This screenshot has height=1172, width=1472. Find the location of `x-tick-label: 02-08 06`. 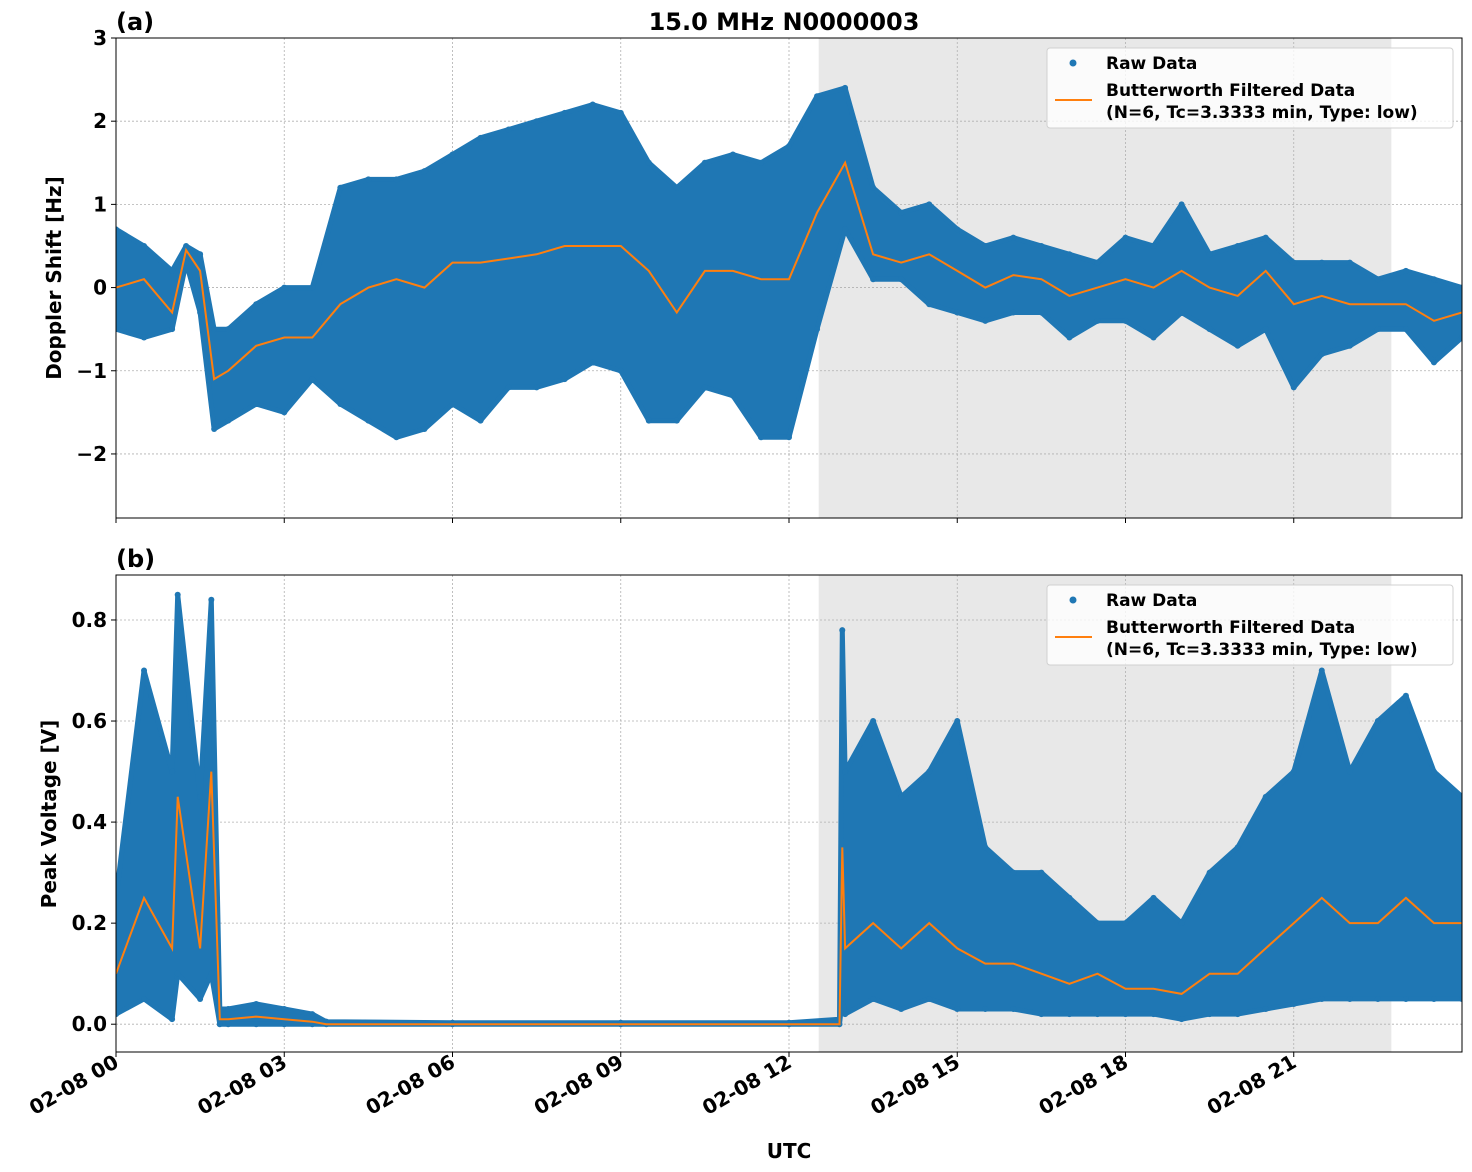

x-tick-label: 02-08 06 is located at coordinates (410, 1085).